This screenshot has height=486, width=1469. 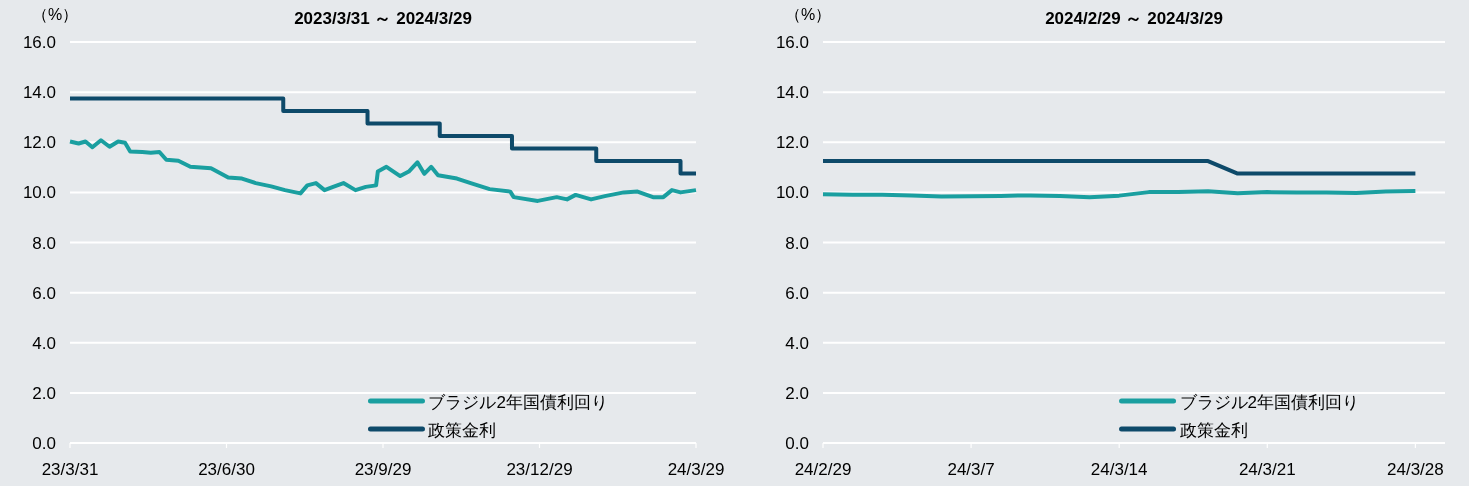 I want to click on x-tick-label: 24/3/29, so click(x=696, y=469).